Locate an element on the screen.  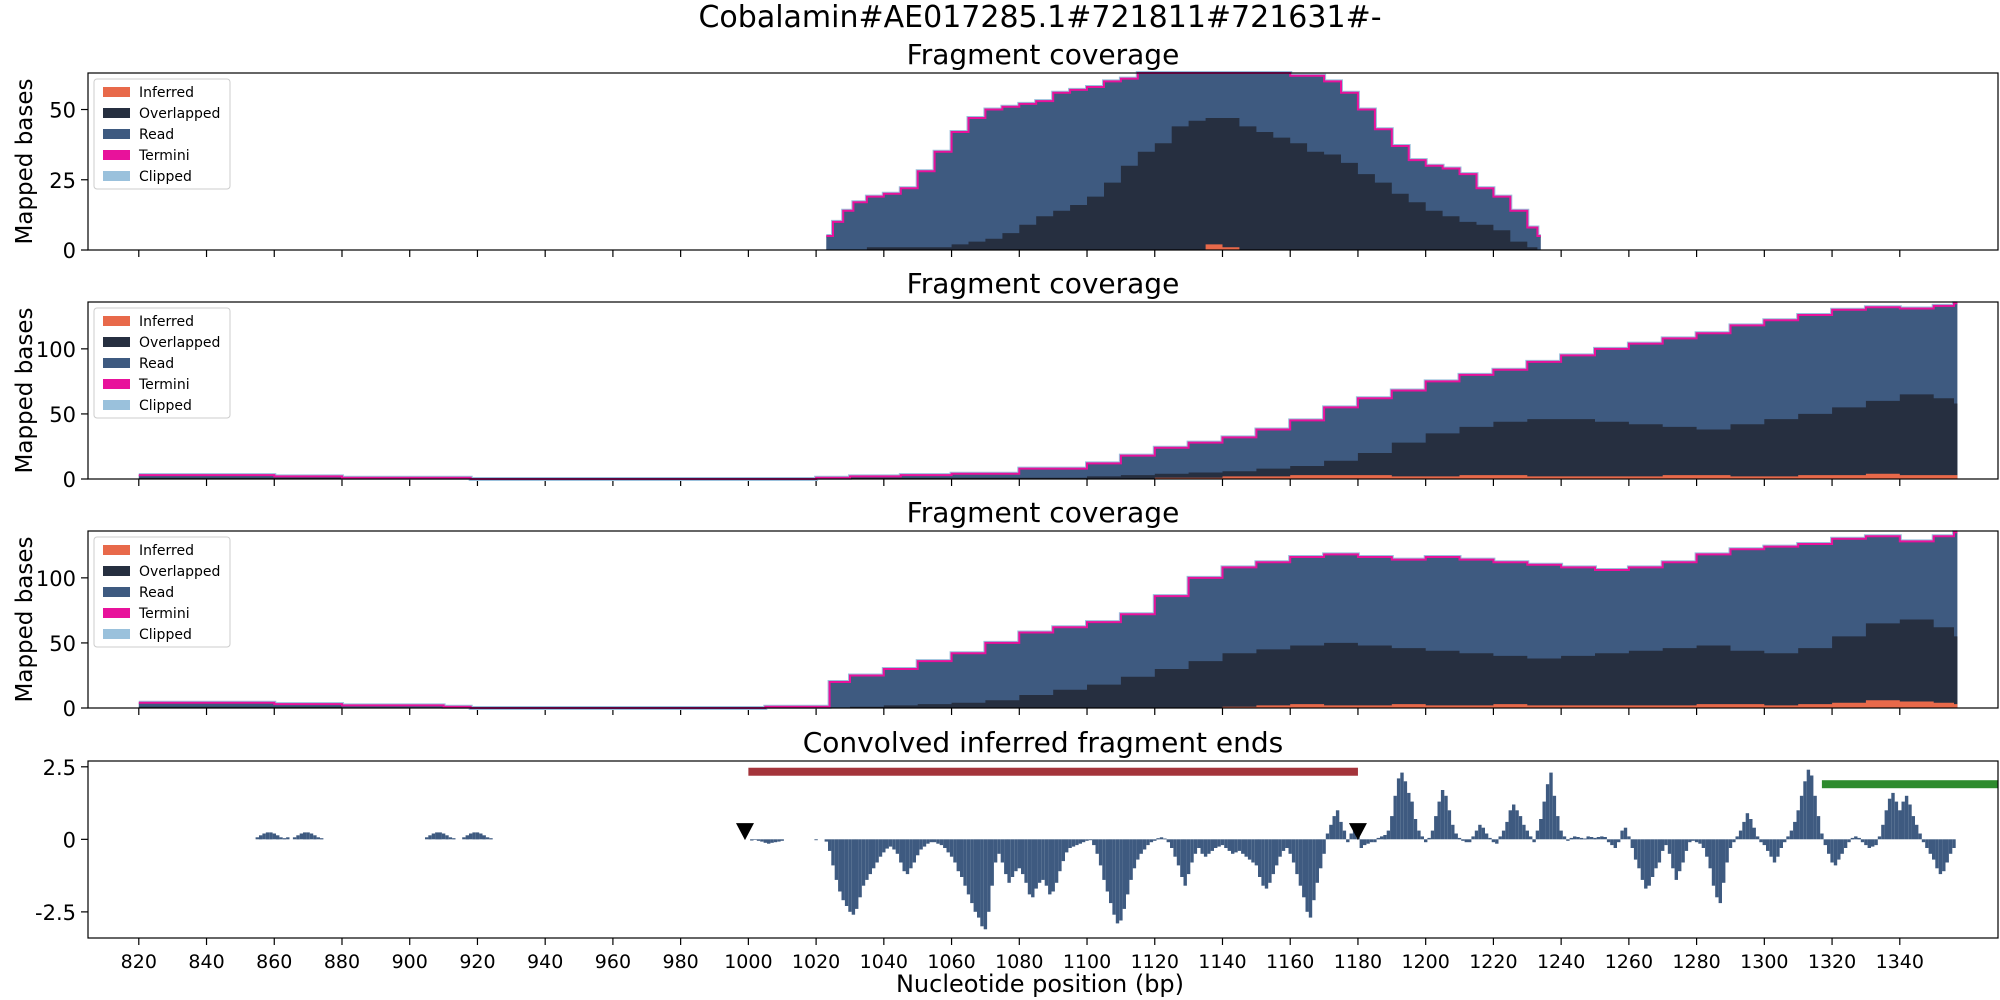
x-tick-label: 1260 is located at coordinates (1629, 962).